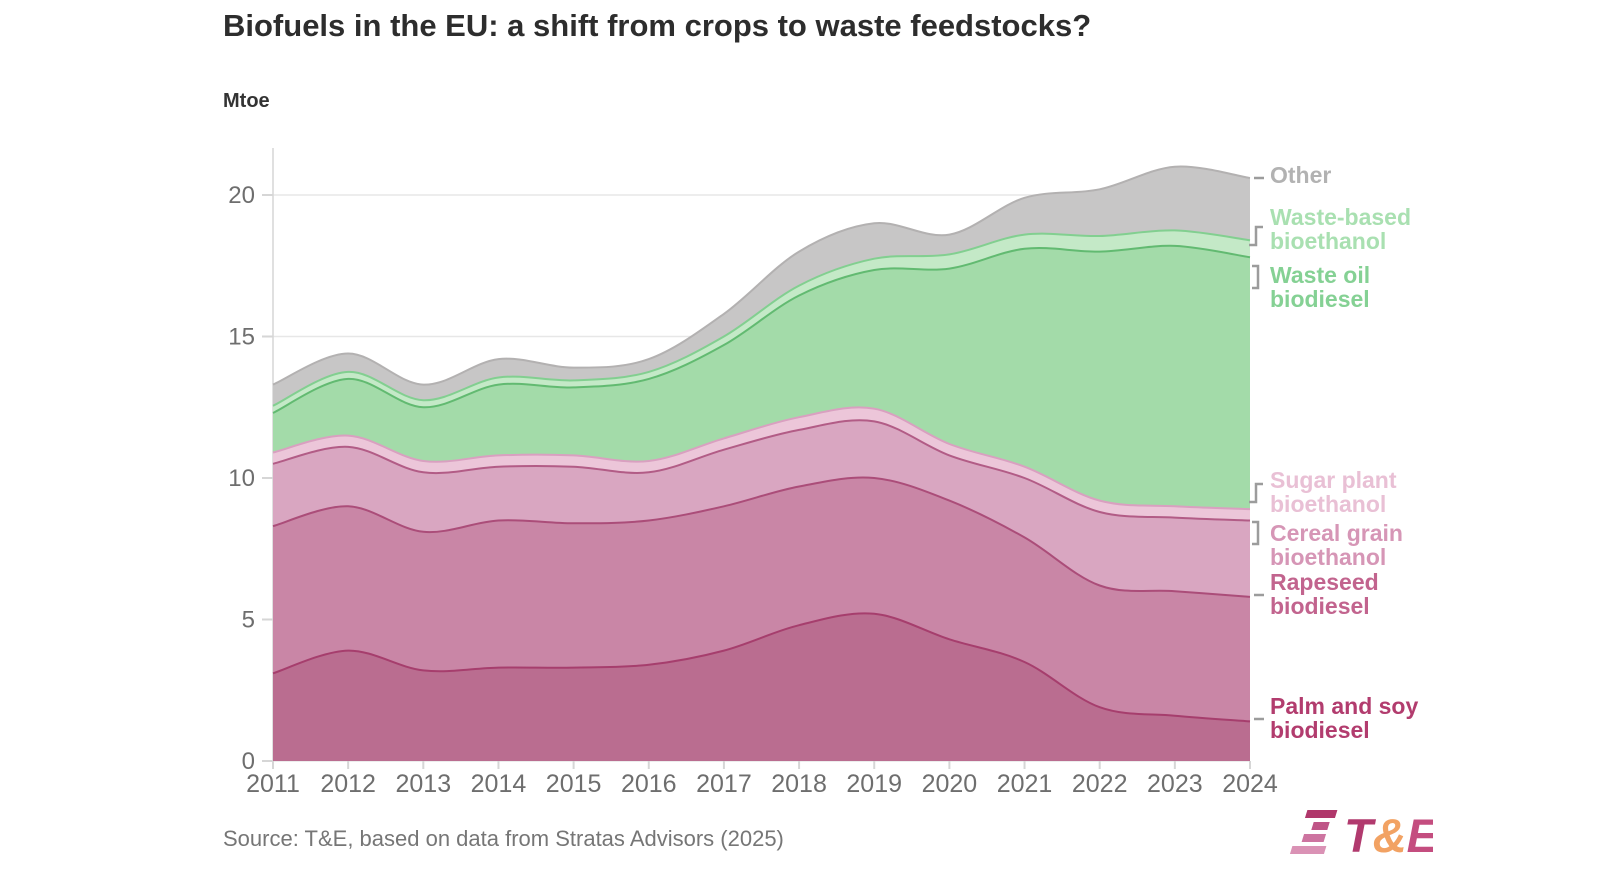 This screenshot has height=890, width=1600. Describe the element at coordinates (1370, 175) in the screenshot. I see `legend-label-other: Other` at that location.